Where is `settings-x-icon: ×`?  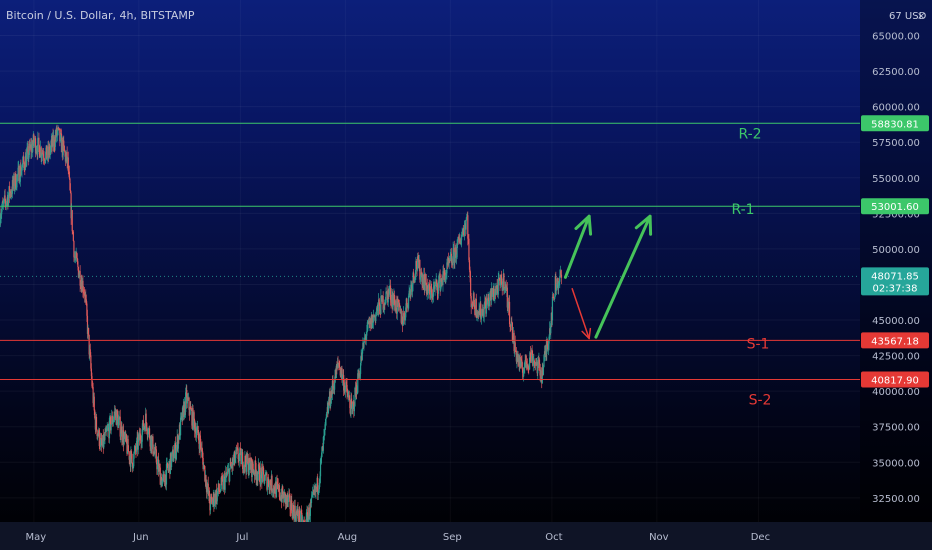 settings-x-icon: × is located at coordinates (921, 16).